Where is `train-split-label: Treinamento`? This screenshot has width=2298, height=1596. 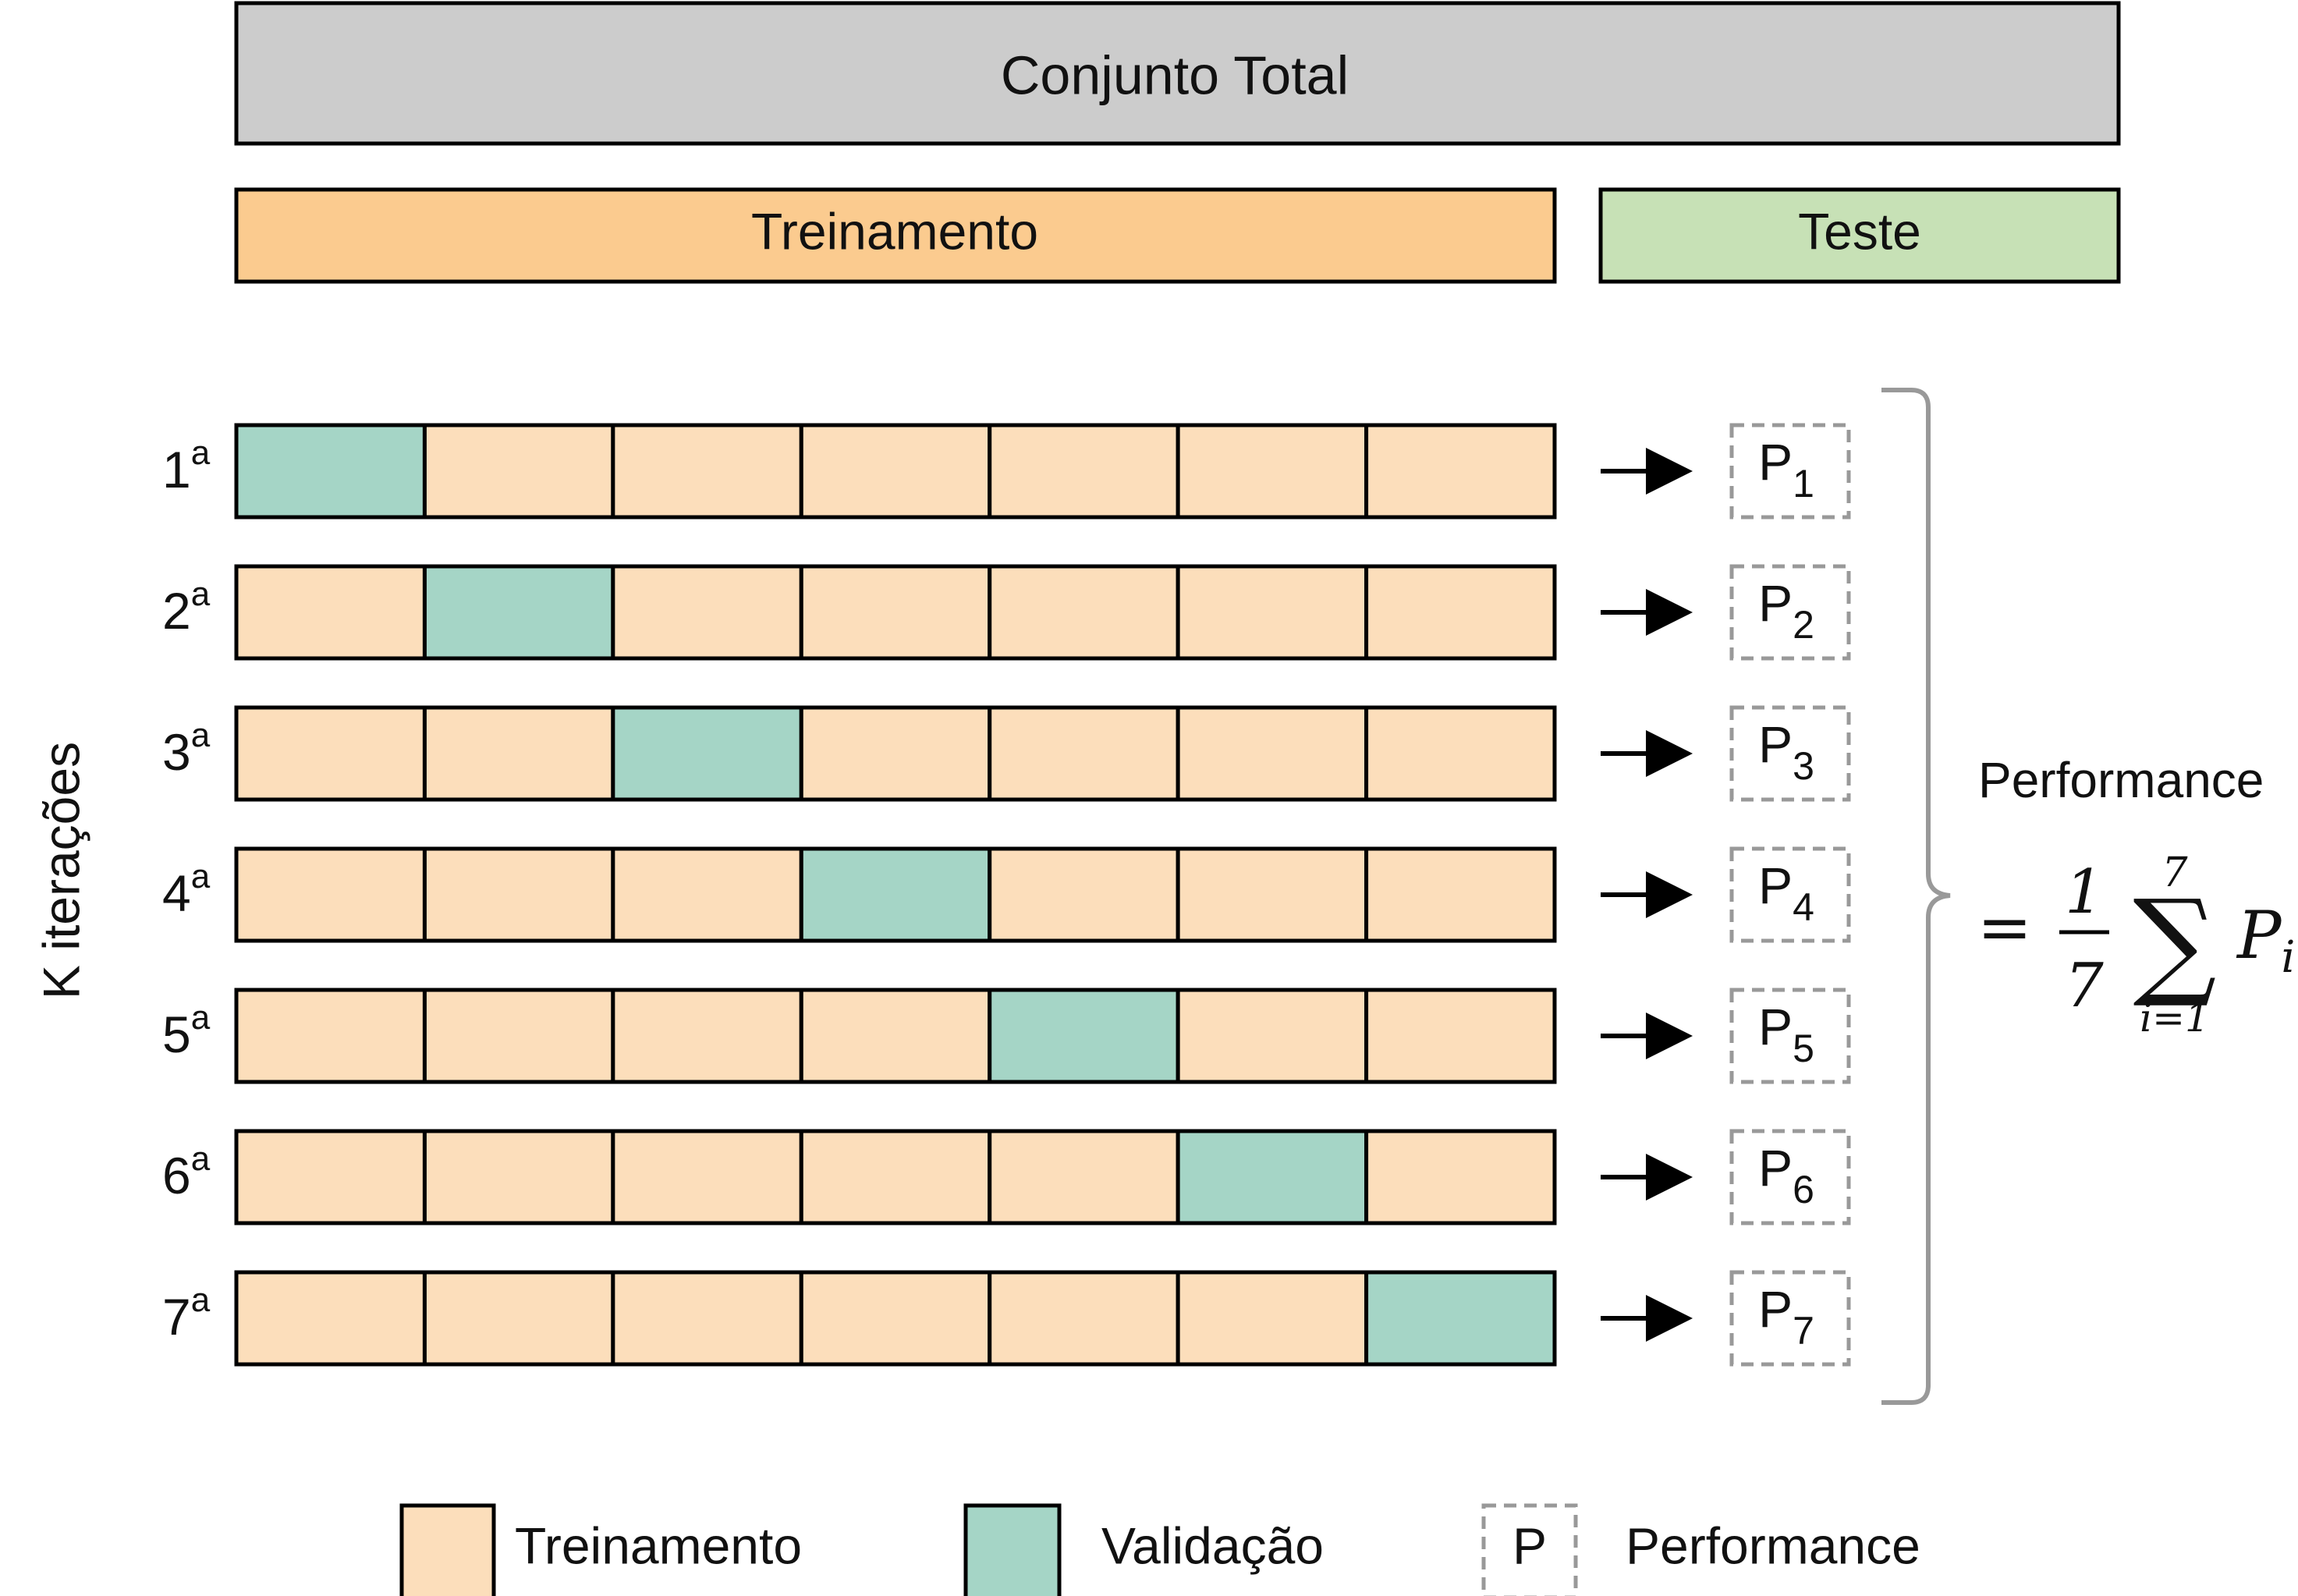 train-split-label: Treinamento is located at coordinates (894, 231).